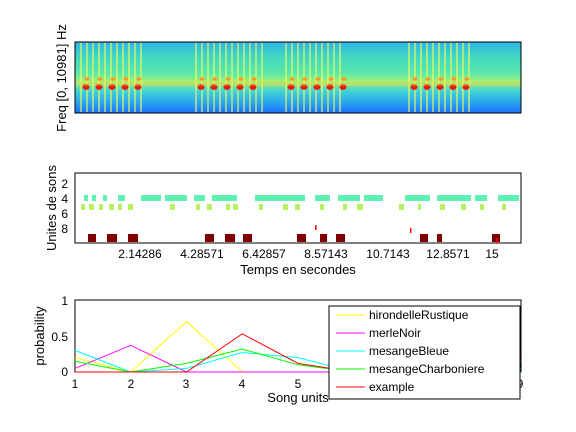 This screenshot has width=576, height=432. I want to click on spectrogram-frame, so click(298, 77).